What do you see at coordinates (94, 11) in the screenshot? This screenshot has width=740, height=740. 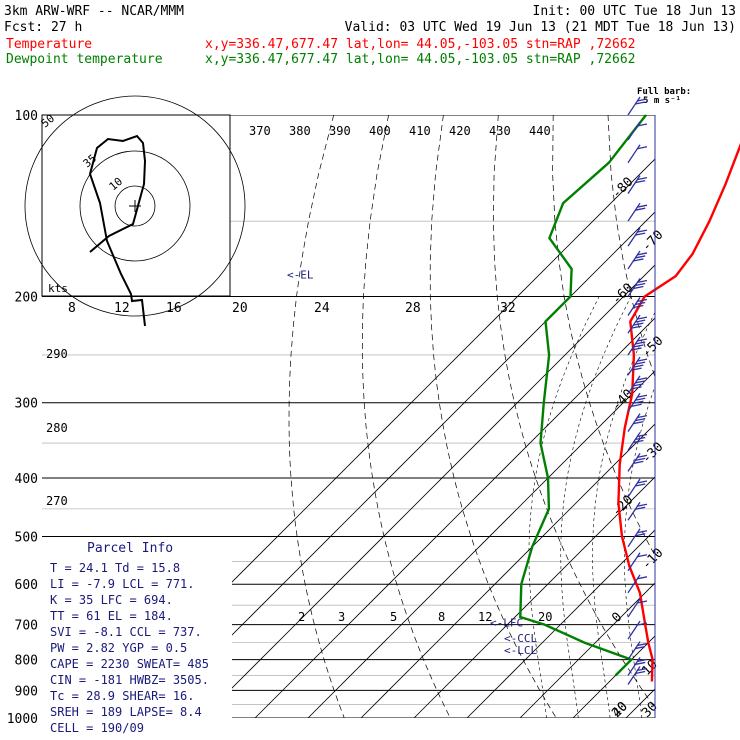 I see `model-title: 3km ARW-WRF -- NCAR/MMM` at bounding box center [94, 11].